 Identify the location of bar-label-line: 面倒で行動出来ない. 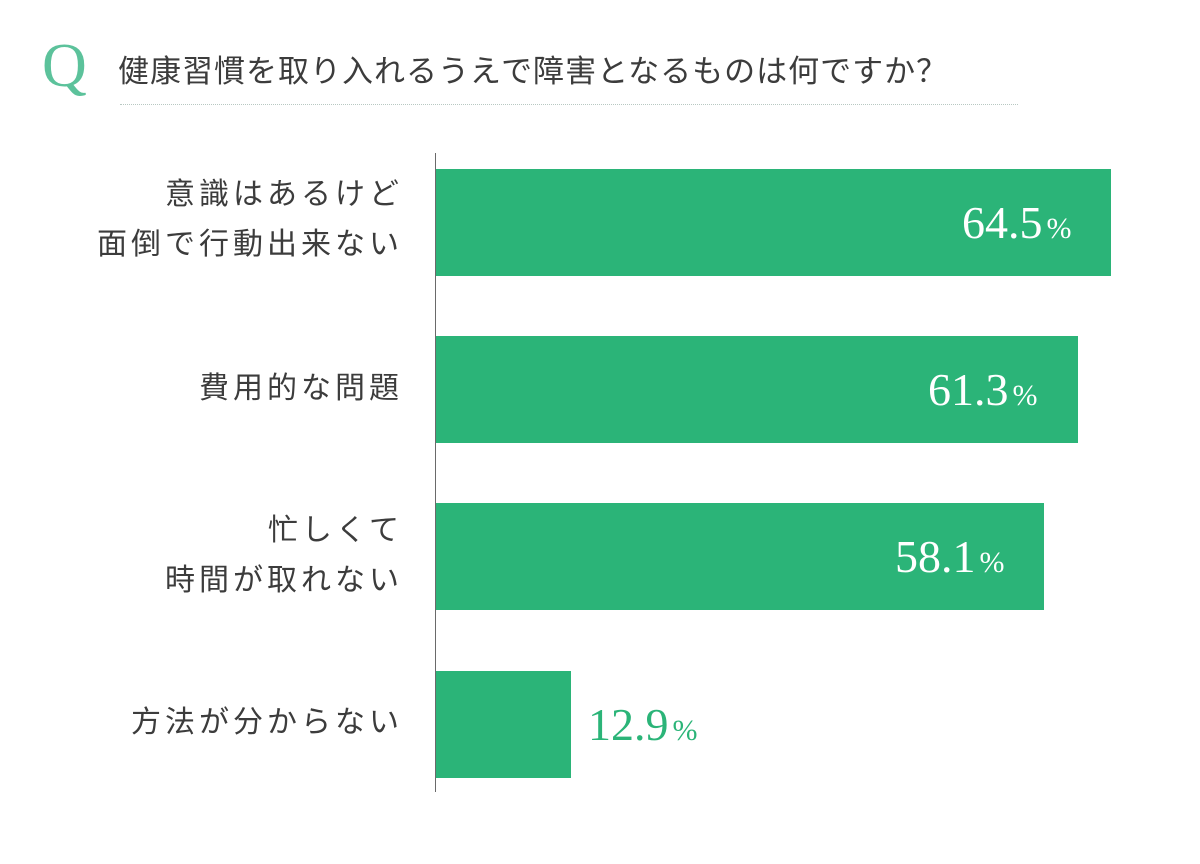
(250, 244).